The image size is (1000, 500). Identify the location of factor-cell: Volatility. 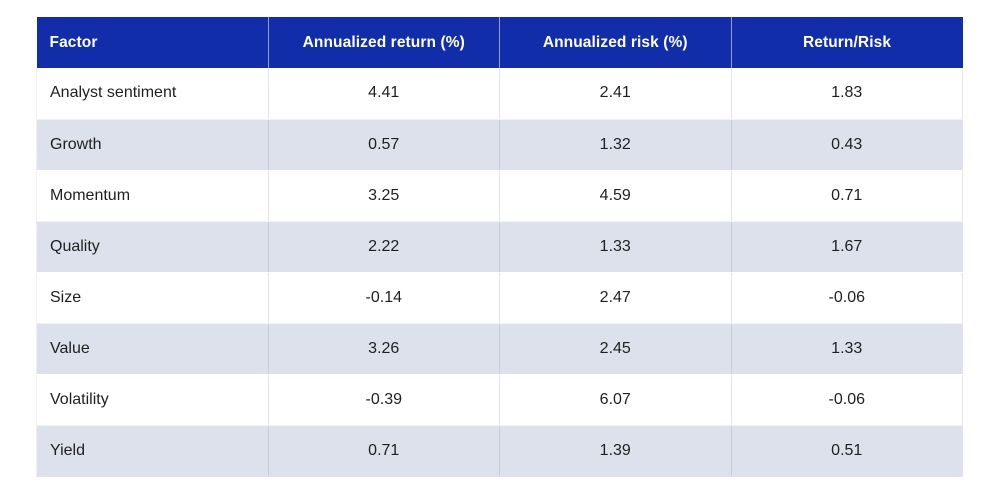
(152, 400).